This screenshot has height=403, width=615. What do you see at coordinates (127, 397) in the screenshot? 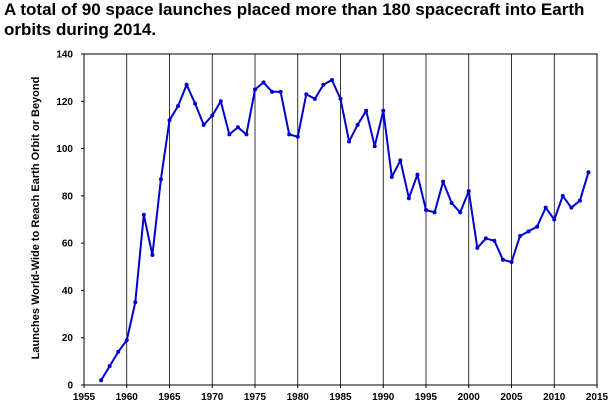
I see `x-tick-label: 1960` at bounding box center [127, 397].